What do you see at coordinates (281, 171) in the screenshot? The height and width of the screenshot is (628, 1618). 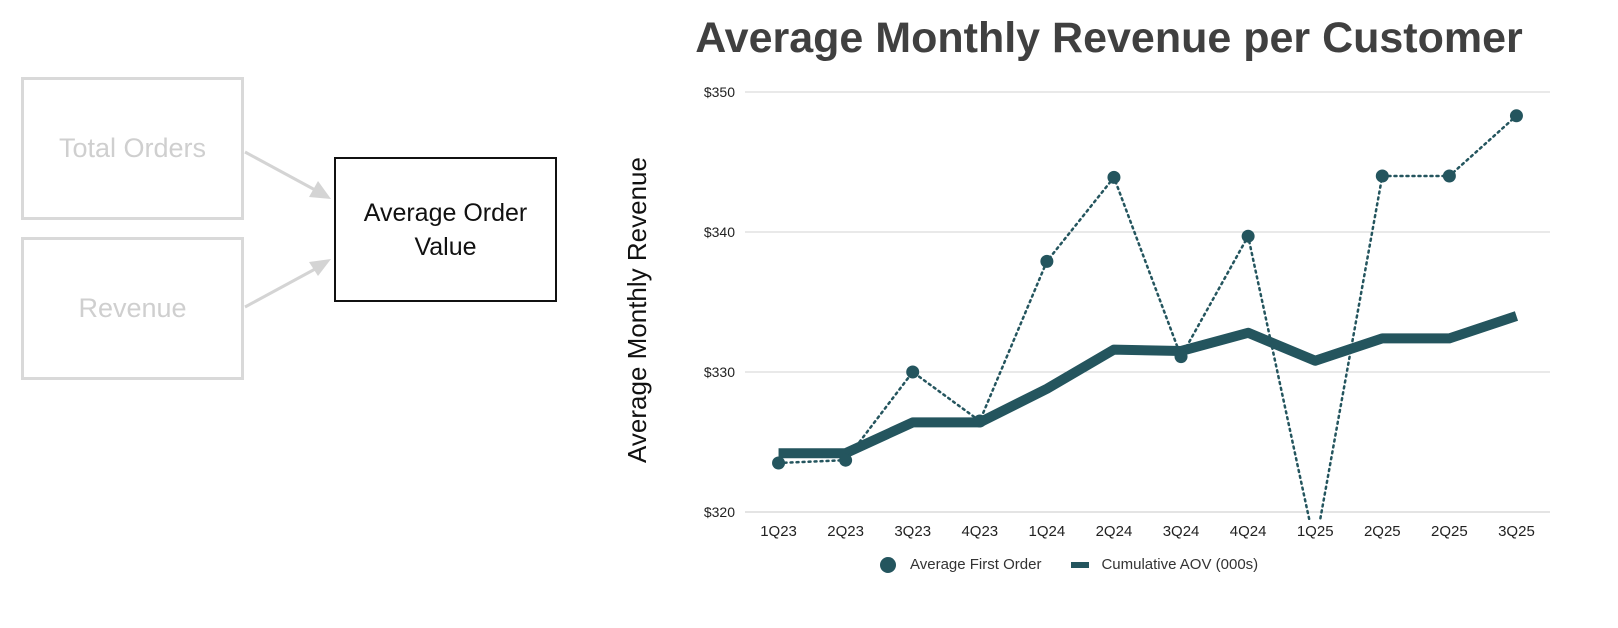 I see `arrow-total-orders-to-aov` at bounding box center [281, 171].